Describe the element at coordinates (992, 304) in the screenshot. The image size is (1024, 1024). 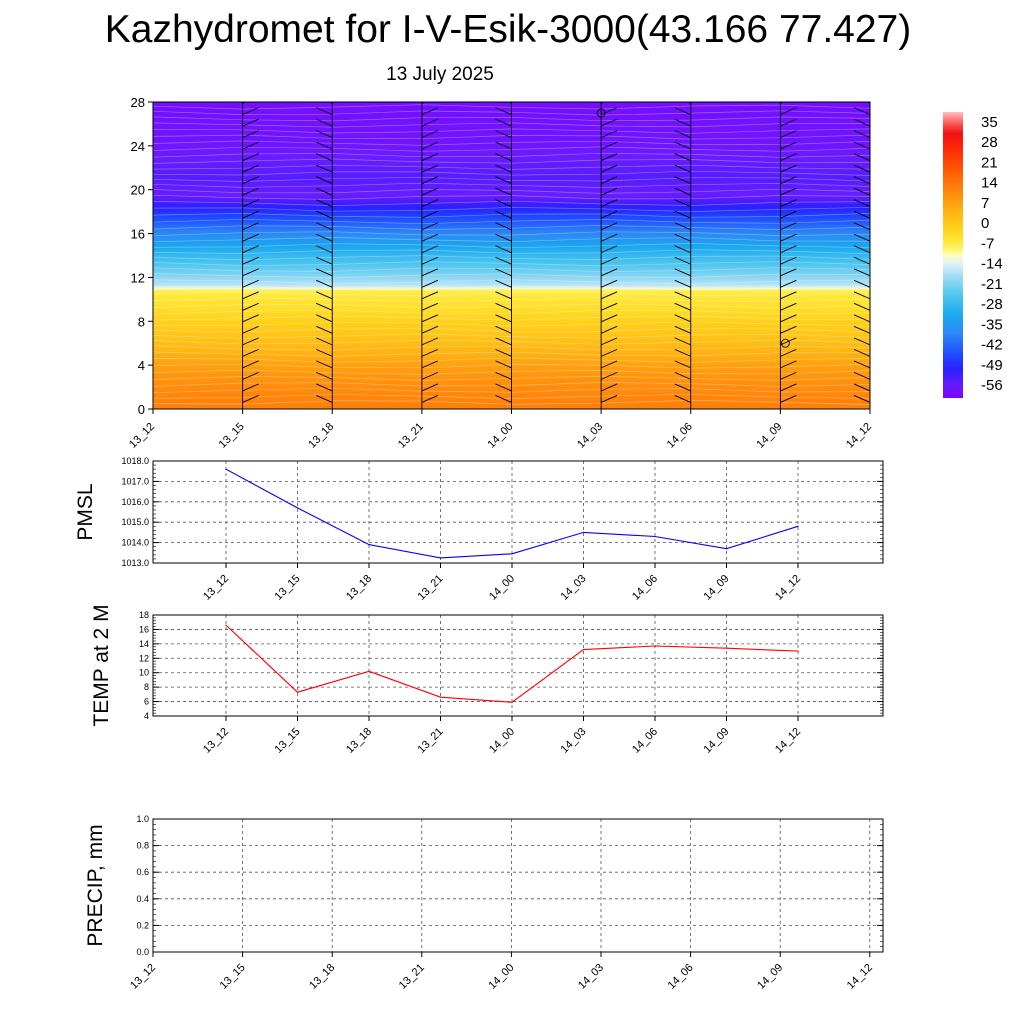
I see `colorbar-label: -28` at that location.